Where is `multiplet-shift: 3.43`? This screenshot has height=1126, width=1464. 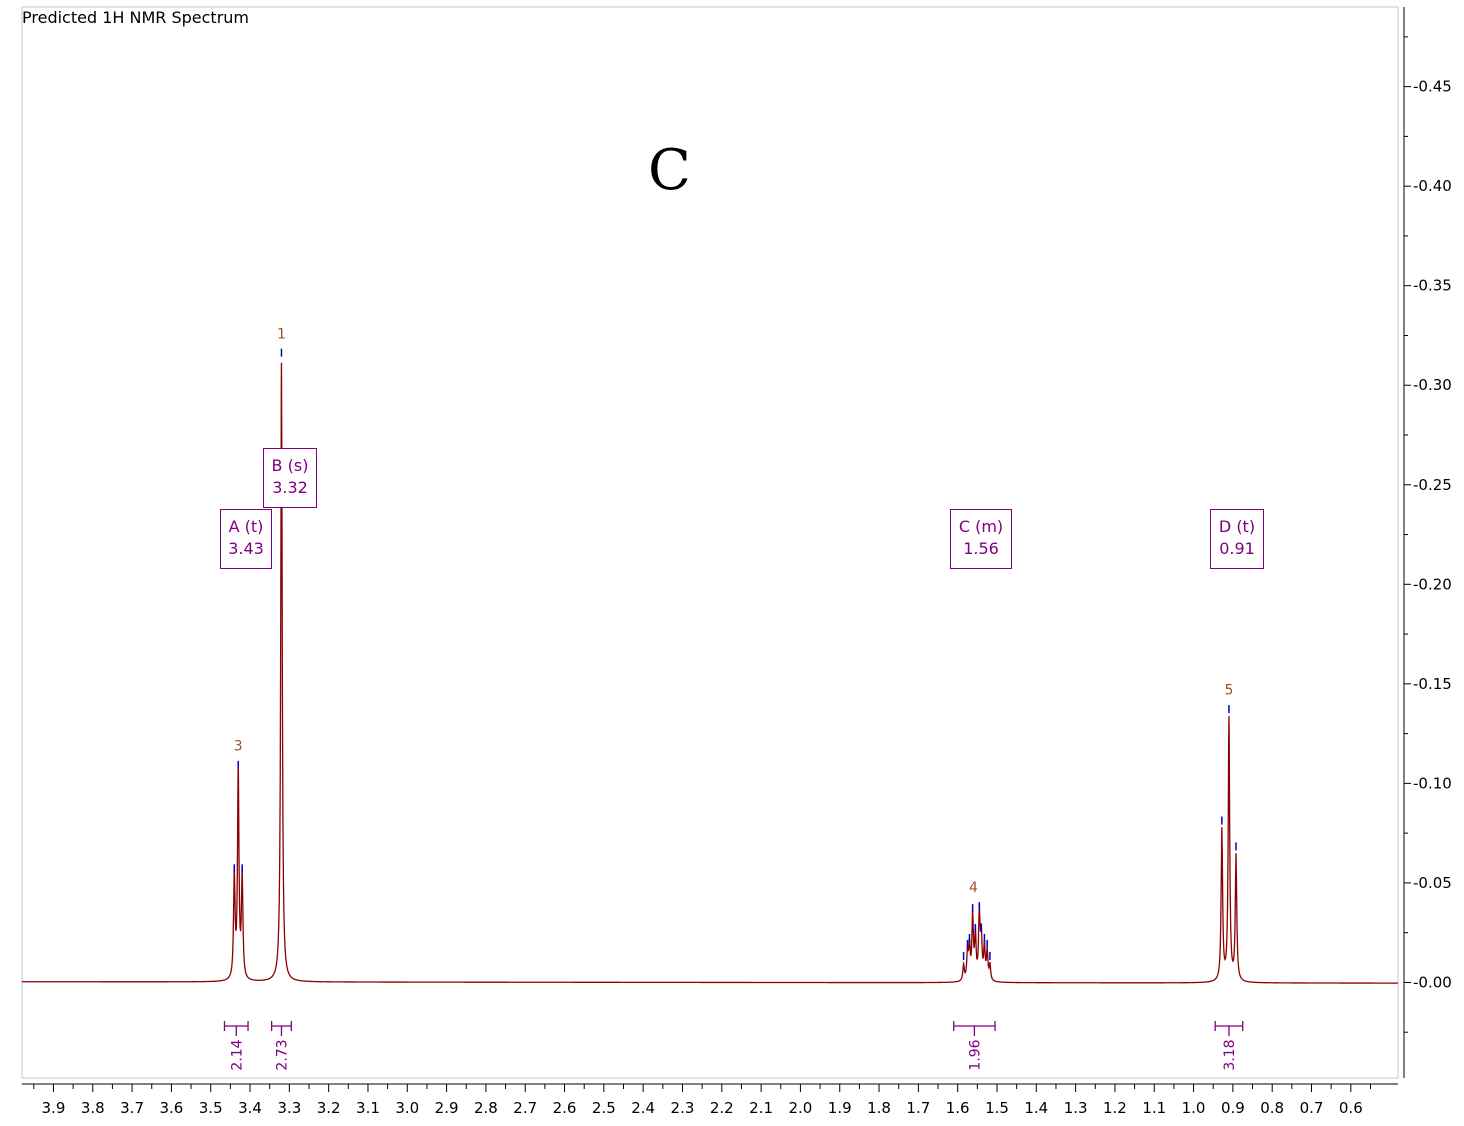
multiplet-shift: 3.43 is located at coordinates (246, 548).